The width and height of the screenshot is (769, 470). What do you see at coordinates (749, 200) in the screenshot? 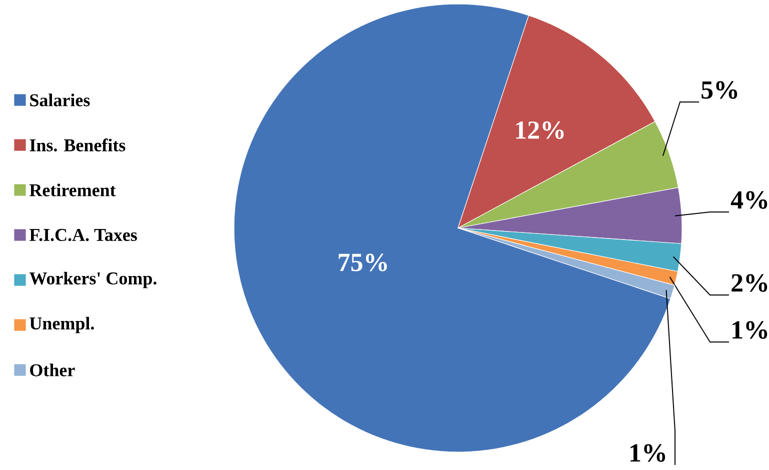
I see `data-label: 4%` at bounding box center [749, 200].